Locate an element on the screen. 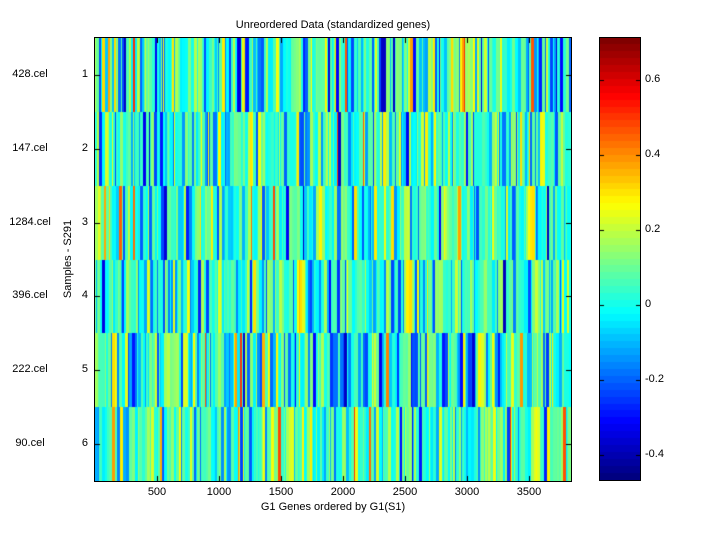 The width and height of the screenshot is (720, 540). colorbar-tick-label-4: 0 is located at coordinates (648, 304).